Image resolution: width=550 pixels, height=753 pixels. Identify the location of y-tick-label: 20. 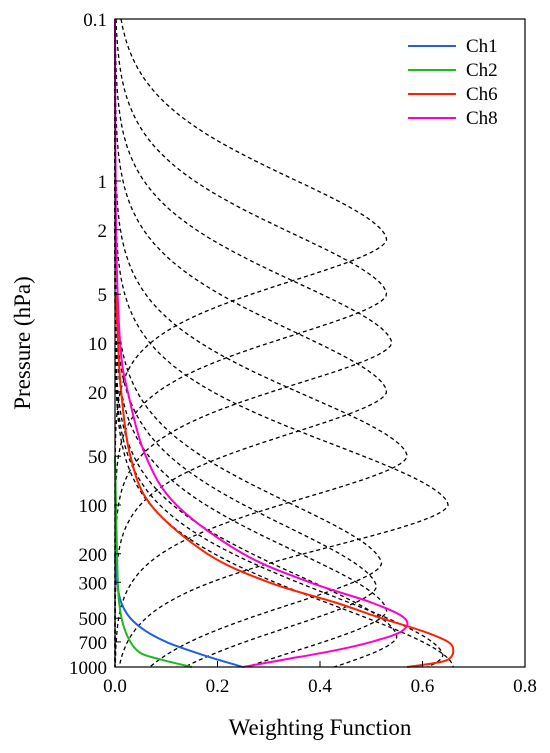
(97, 393).